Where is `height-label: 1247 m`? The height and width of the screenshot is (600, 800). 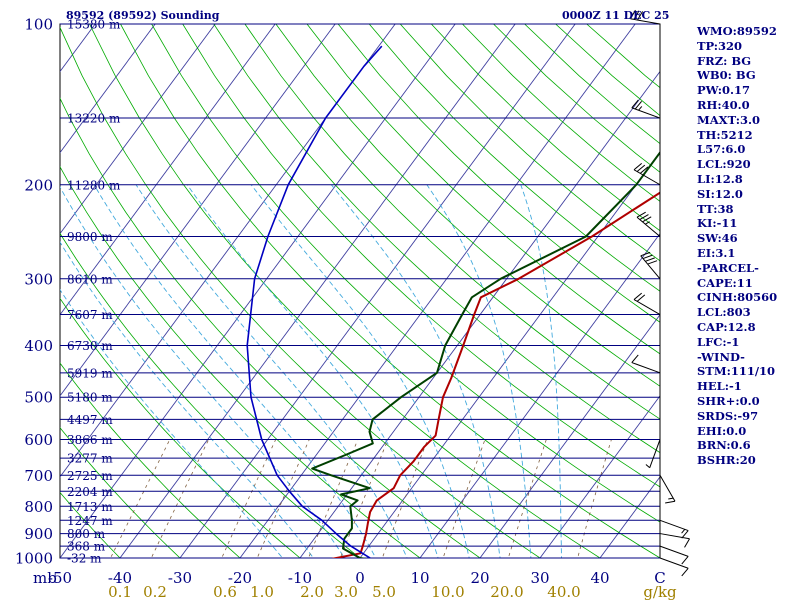 height-label: 1247 m is located at coordinates (90, 521).